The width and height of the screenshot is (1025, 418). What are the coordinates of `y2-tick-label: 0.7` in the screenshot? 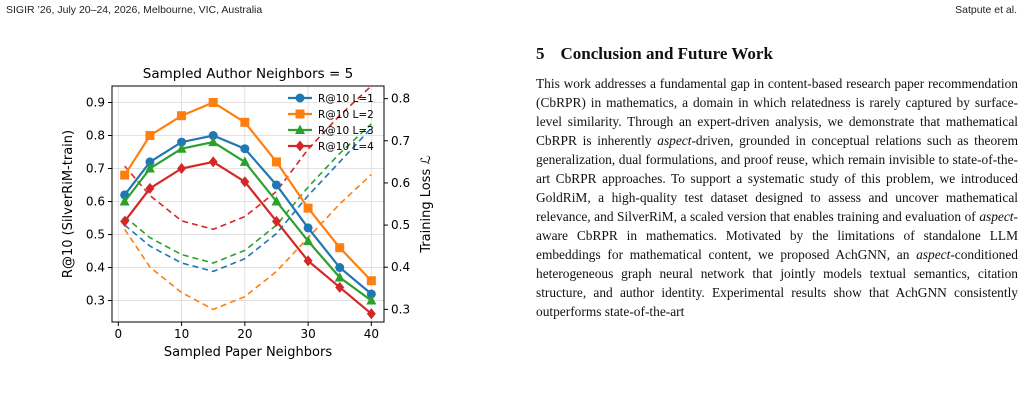 It's located at (400, 141).